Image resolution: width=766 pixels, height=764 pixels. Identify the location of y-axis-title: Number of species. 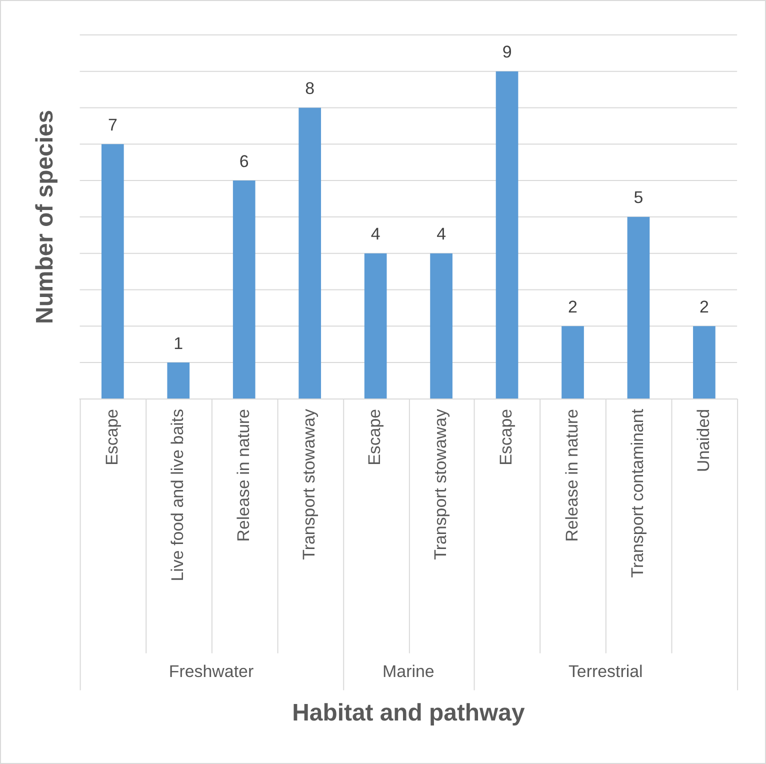
(44, 217).